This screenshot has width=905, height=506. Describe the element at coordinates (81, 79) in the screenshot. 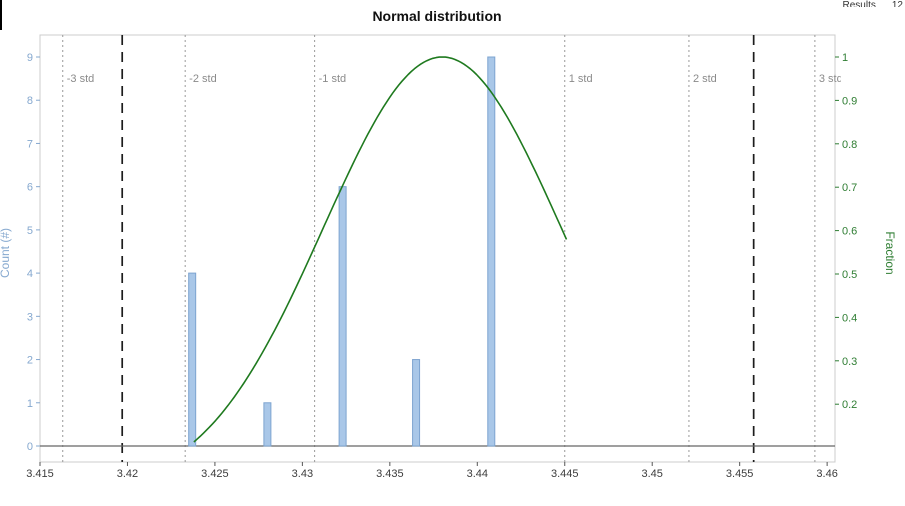

I see `std-line-label: -3 std` at that location.